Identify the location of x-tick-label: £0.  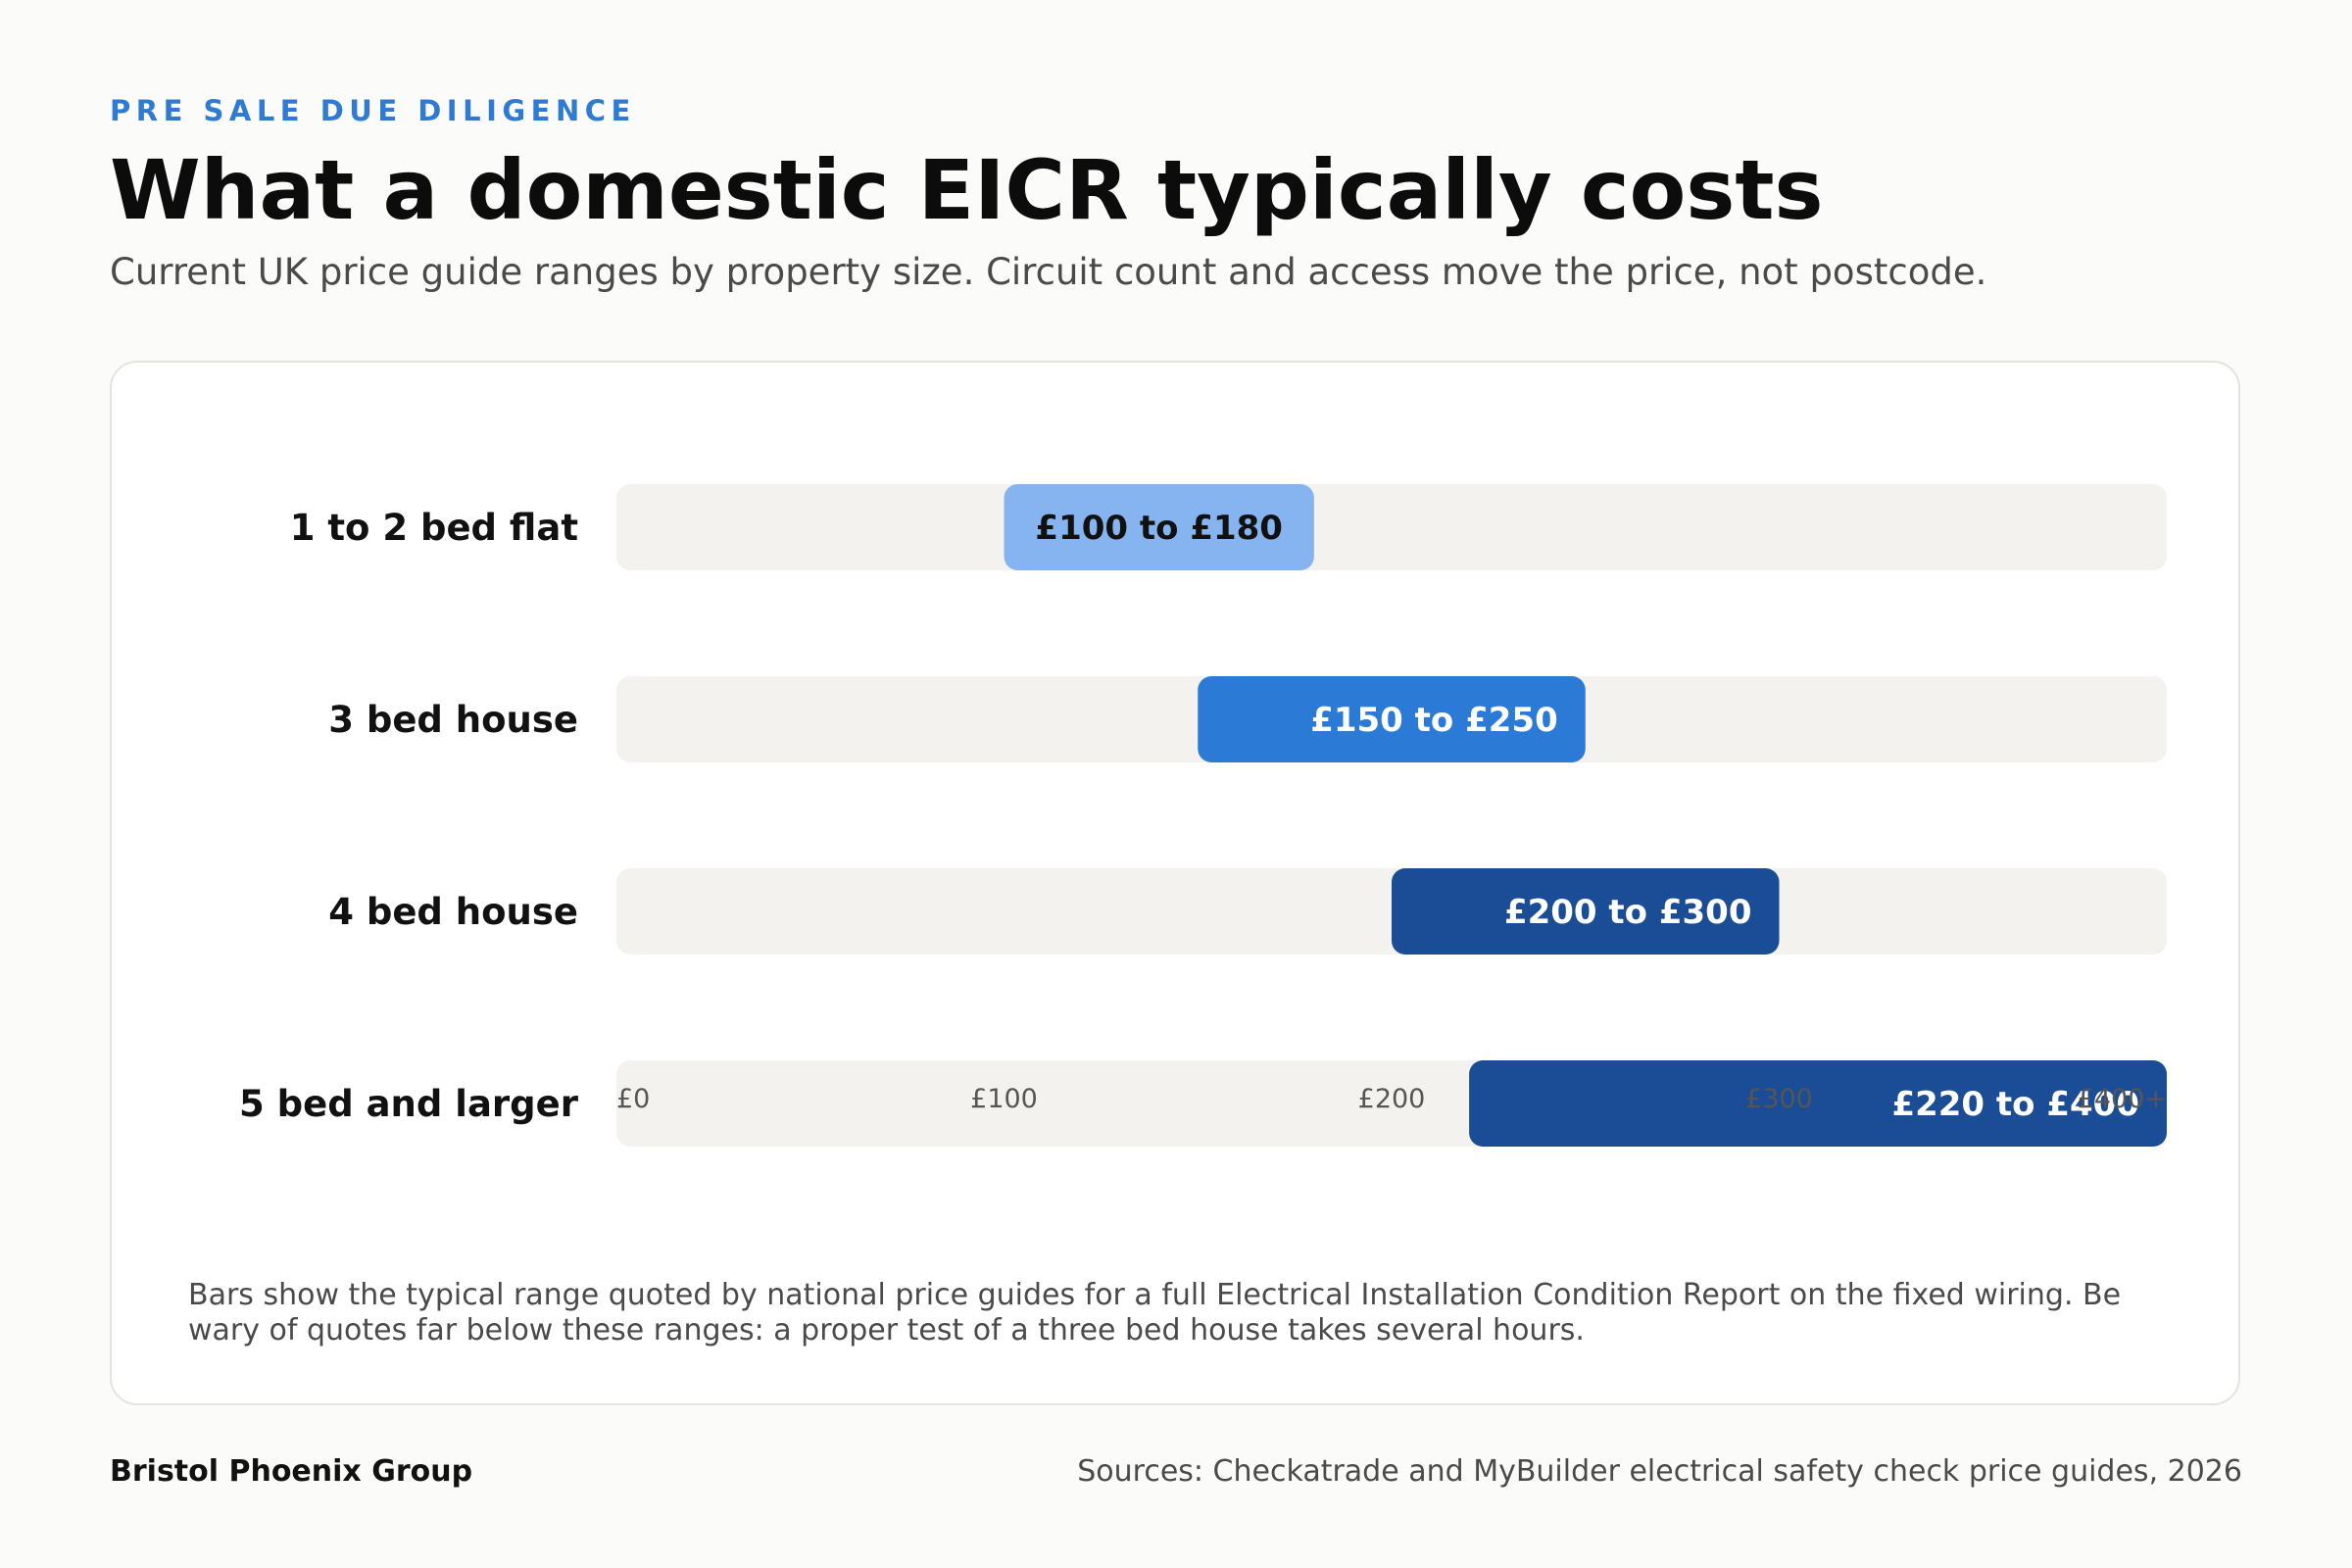
(633, 1099).